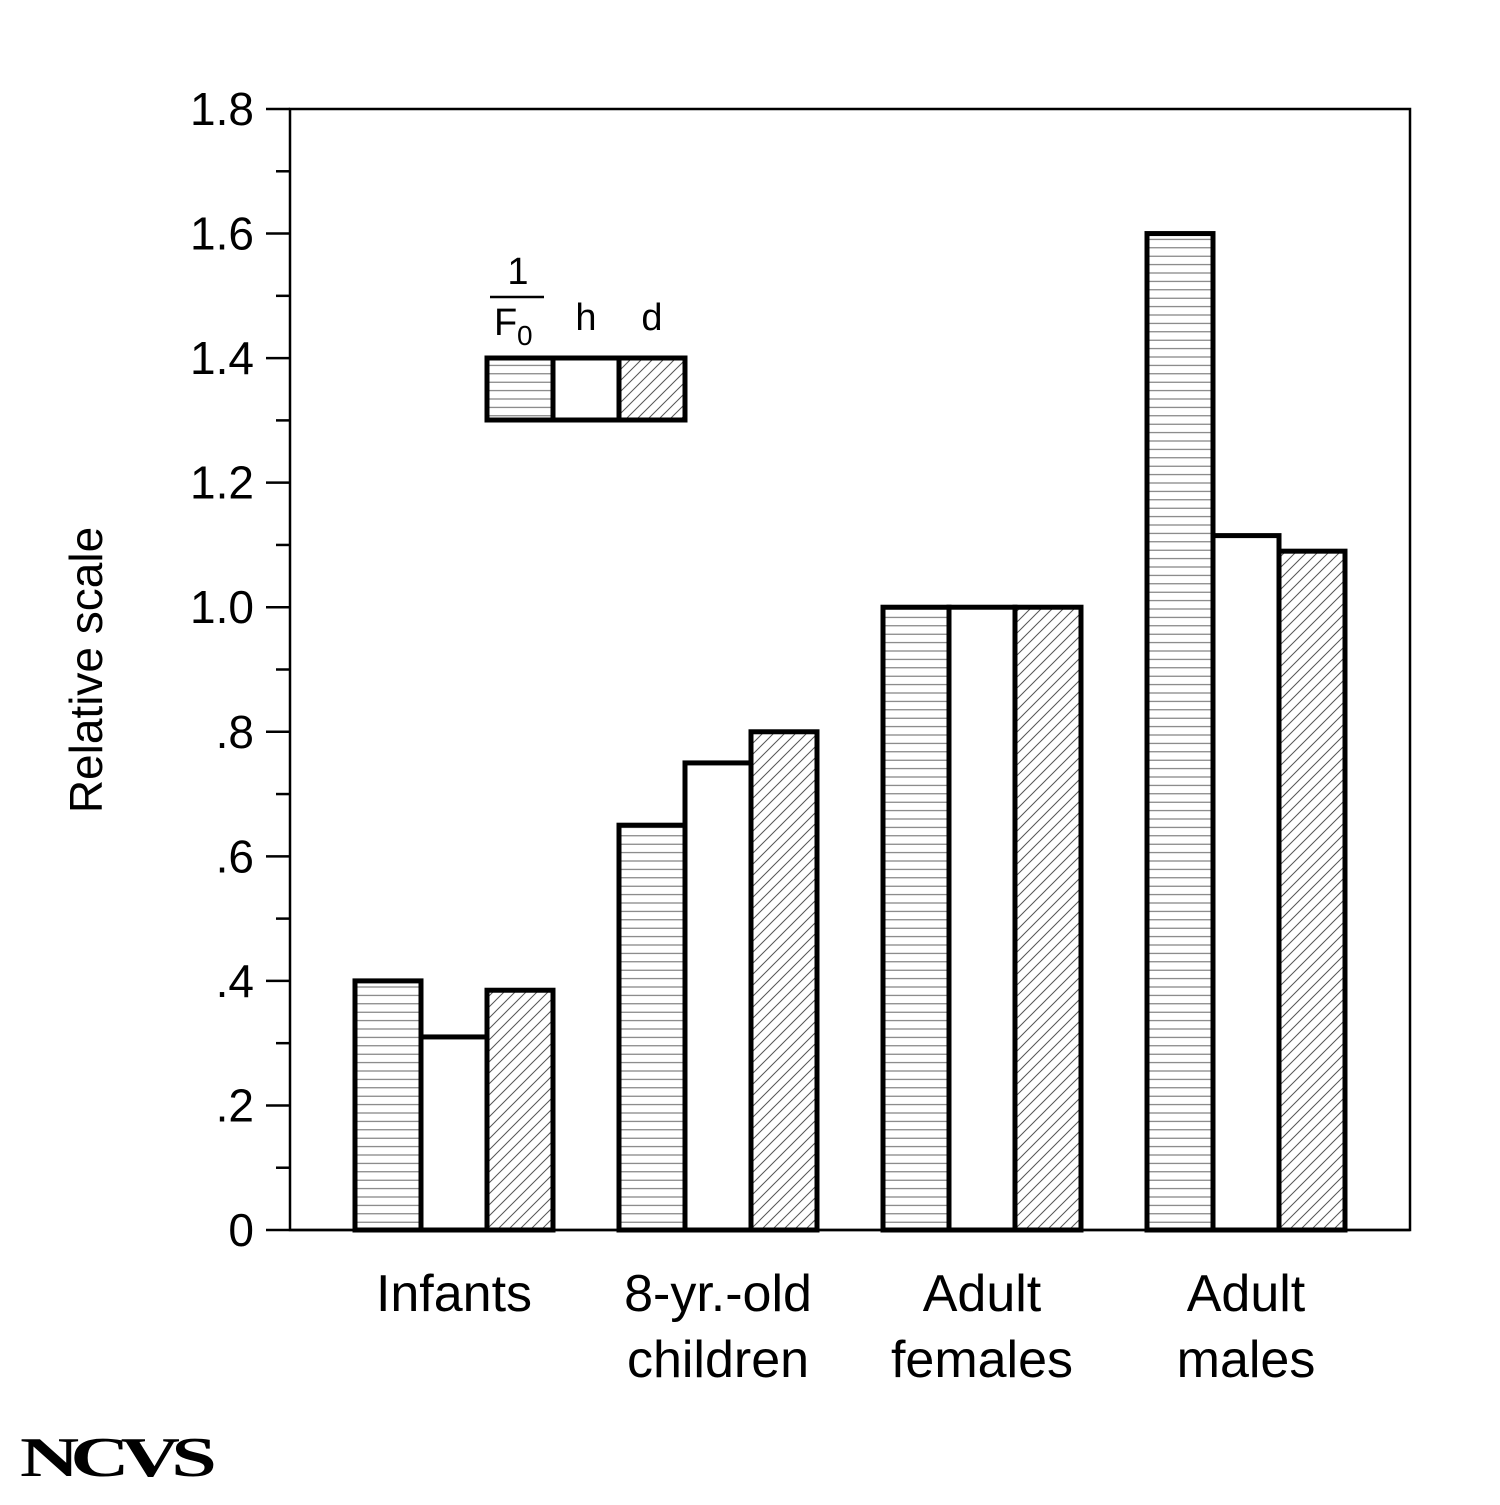 Image resolution: width=1500 pixels, height=1505 pixels. I want to click on y-tick-label: 1.8, so click(222, 109).